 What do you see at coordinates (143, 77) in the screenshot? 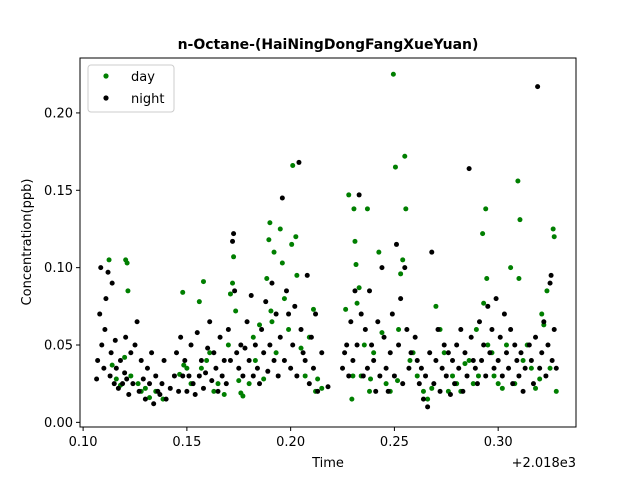
I see `legend-label-day: day` at bounding box center [143, 77].